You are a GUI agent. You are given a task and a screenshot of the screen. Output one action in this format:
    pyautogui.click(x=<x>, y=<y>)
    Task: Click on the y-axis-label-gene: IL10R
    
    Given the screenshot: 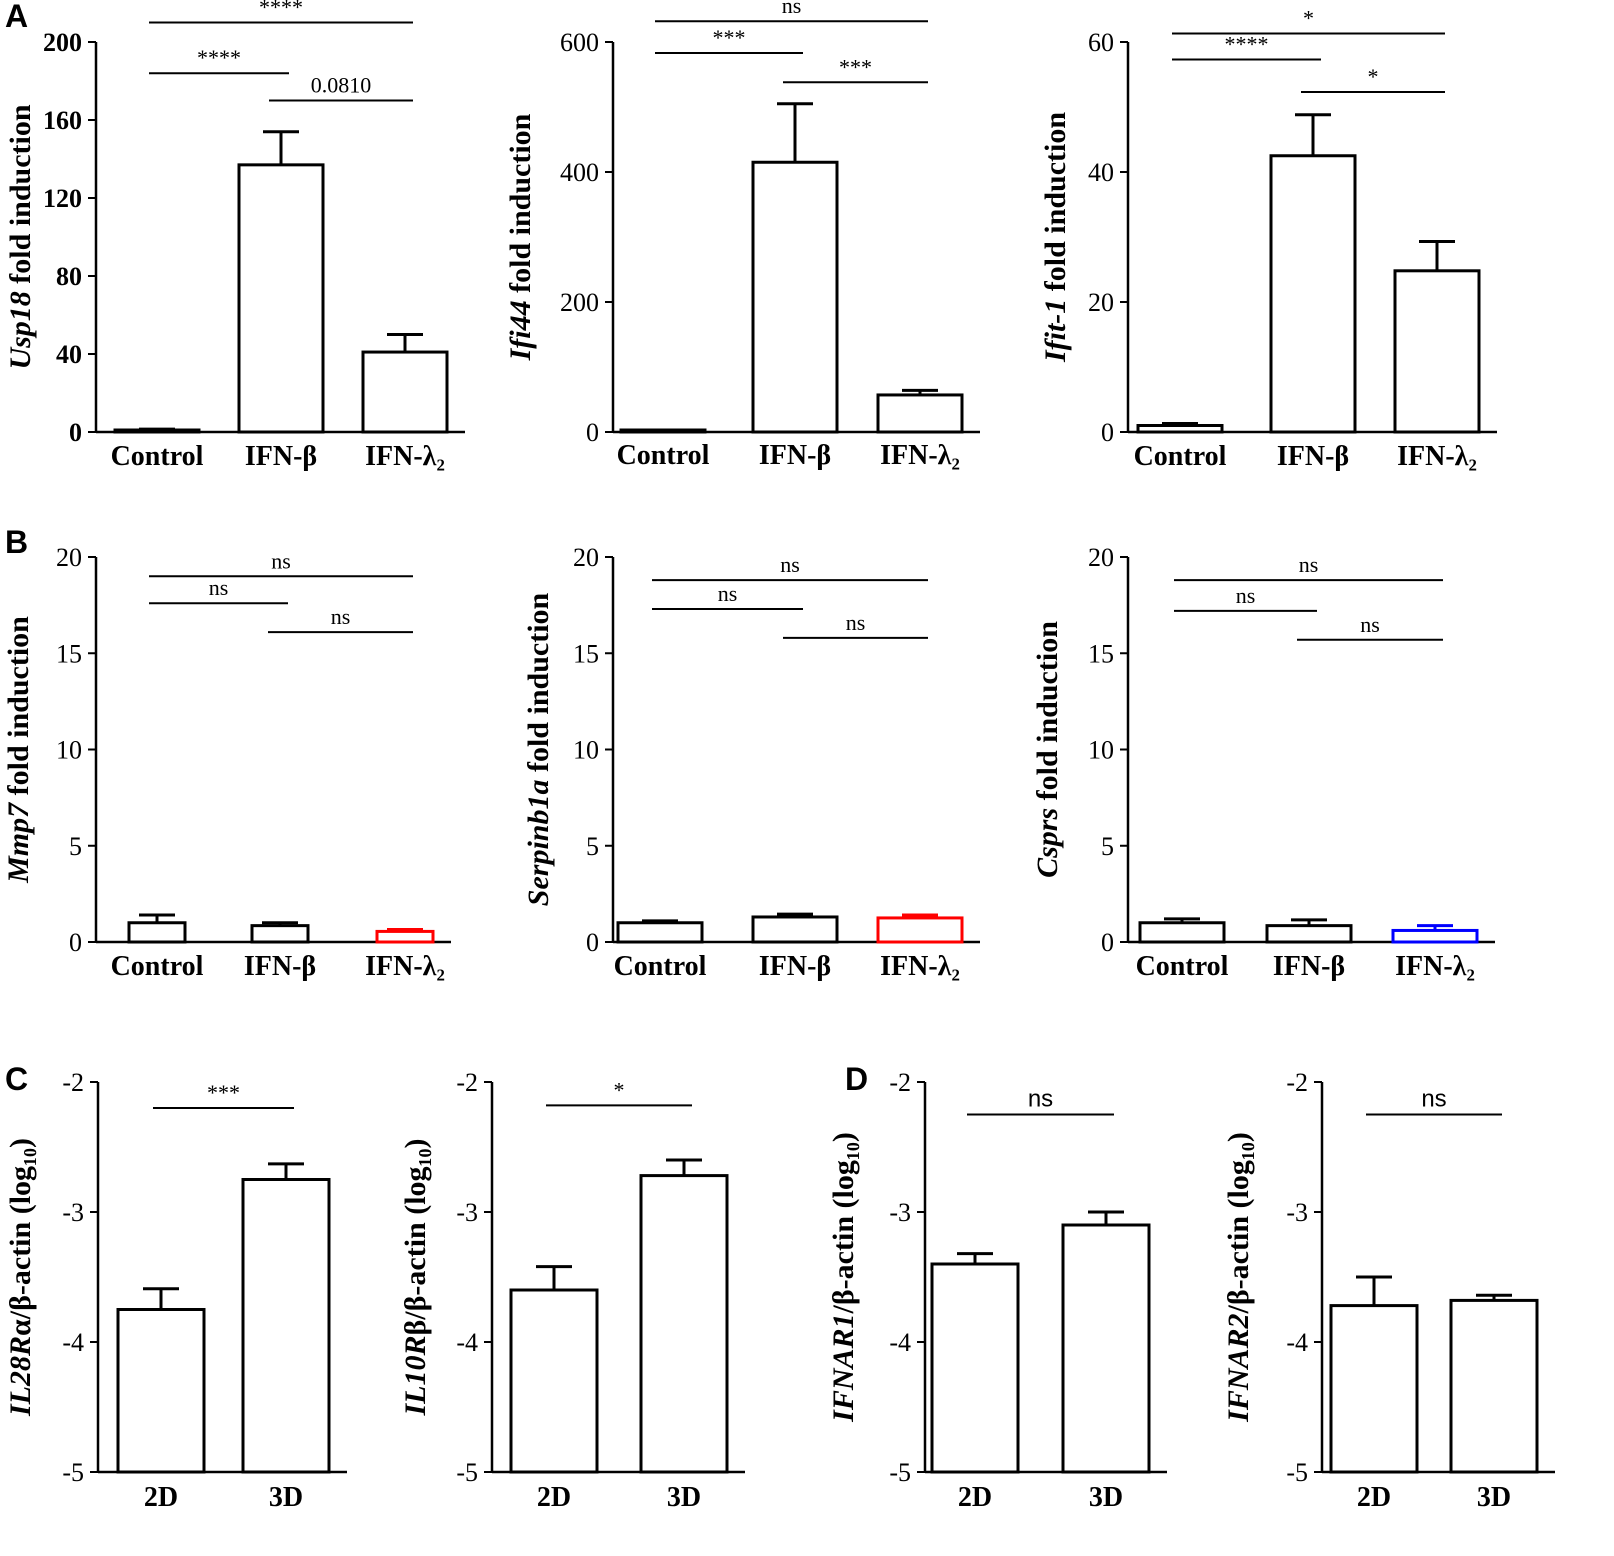 What is the action you would take?
    pyautogui.click(x=415, y=1376)
    